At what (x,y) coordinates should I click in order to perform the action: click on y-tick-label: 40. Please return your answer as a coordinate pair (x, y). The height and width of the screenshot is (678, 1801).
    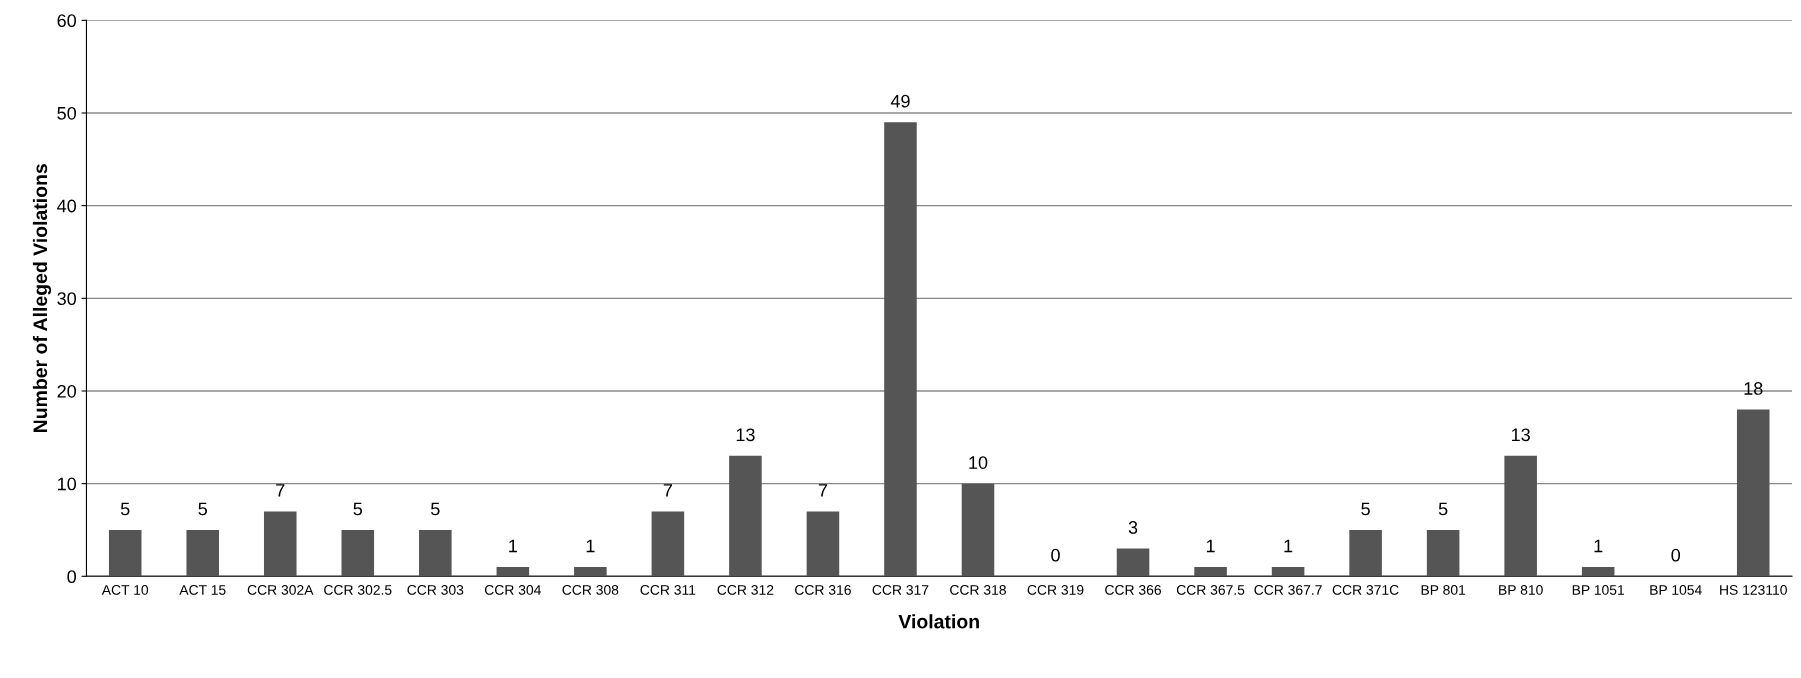
    Looking at the image, I should click on (67, 206).